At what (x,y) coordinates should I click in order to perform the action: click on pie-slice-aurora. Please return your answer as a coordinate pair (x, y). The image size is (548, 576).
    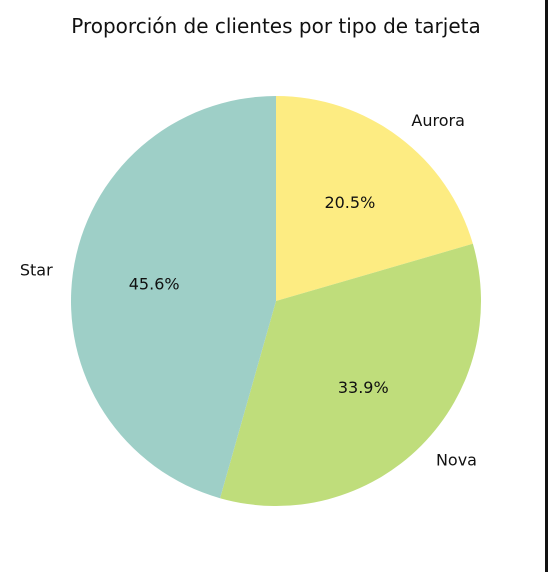
    Looking at the image, I should click on (374, 198).